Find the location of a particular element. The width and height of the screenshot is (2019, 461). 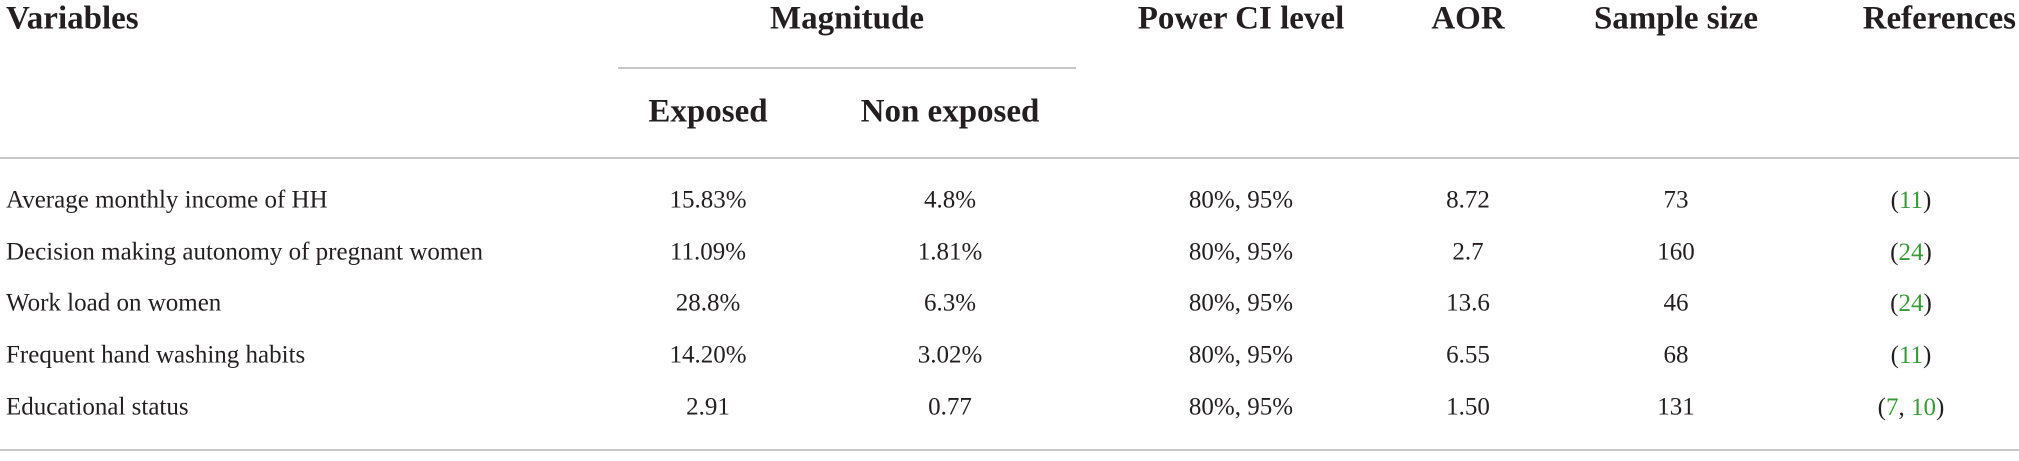

cell: 68 is located at coordinates (1676, 355).